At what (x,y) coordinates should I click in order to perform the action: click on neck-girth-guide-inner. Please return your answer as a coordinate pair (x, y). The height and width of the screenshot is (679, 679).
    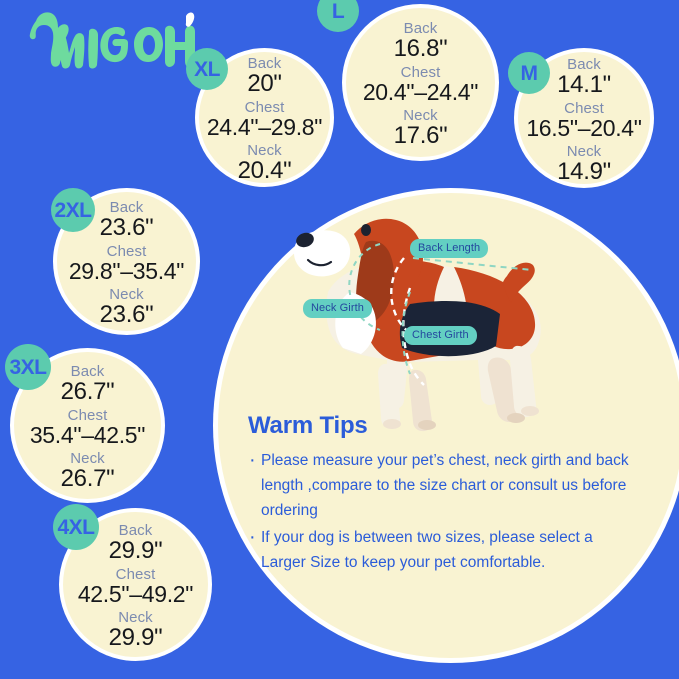
    Looking at the image, I should click on (405, 299).